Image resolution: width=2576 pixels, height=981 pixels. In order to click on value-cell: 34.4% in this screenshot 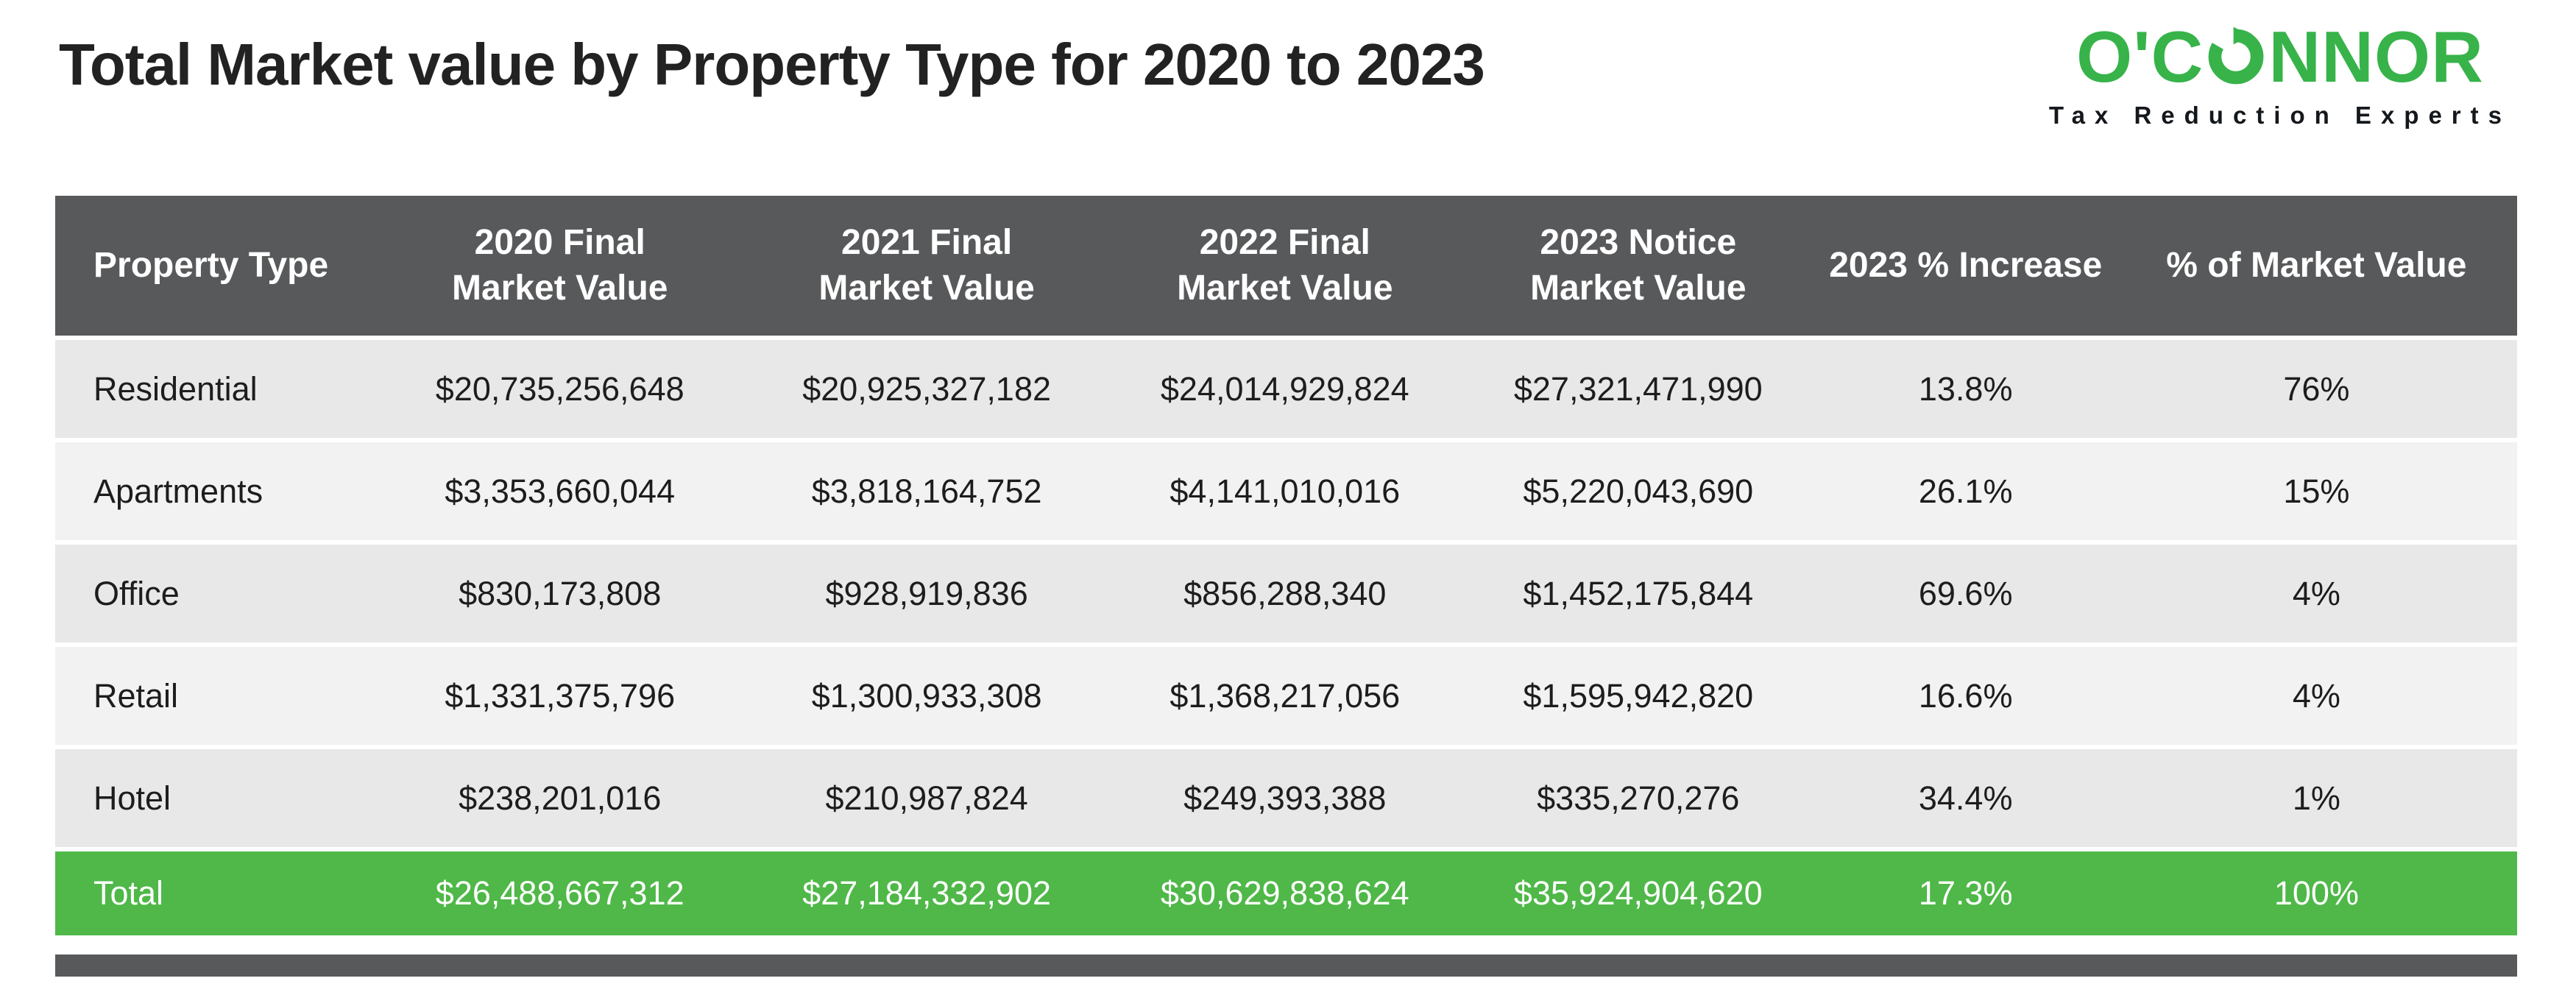, I will do `click(1965, 798)`.